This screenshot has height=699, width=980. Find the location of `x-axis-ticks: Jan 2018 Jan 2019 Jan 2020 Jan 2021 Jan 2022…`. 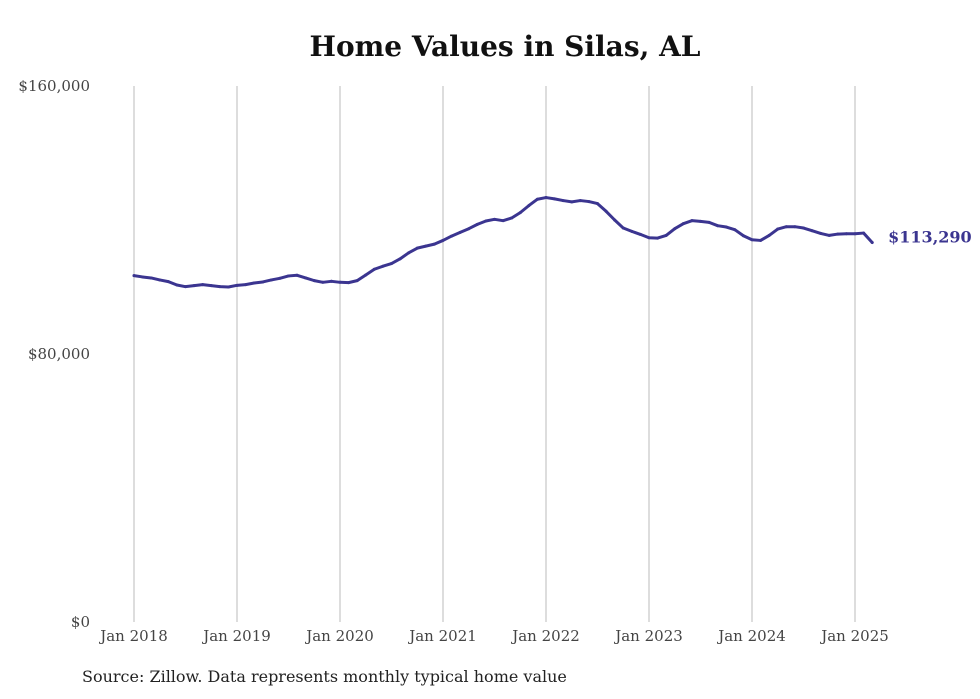

x-axis-ticks: Jan 2018 Jan 2019 Jan 2020 Jan 2021 Jan 2022… is located at coordinates (493, 636).